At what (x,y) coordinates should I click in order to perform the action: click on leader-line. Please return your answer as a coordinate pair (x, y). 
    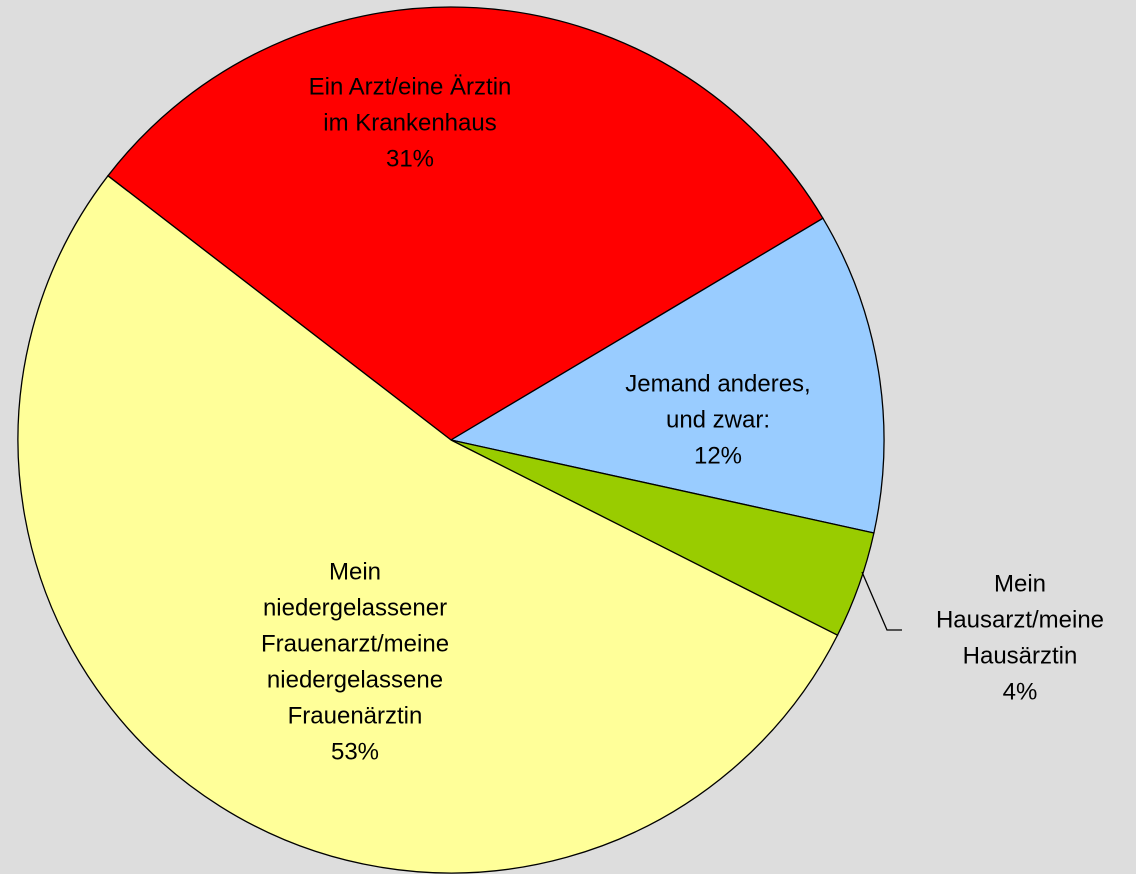
    Looking at the image, I should click on (881, 601).